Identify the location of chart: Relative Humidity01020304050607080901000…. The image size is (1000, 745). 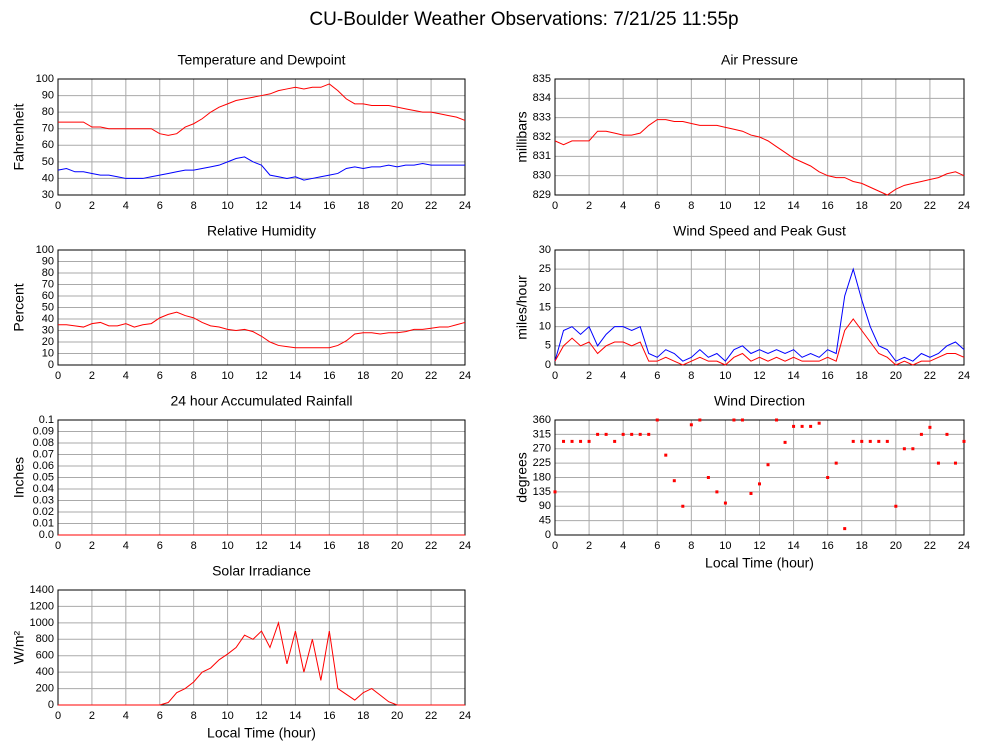
(241, 302).